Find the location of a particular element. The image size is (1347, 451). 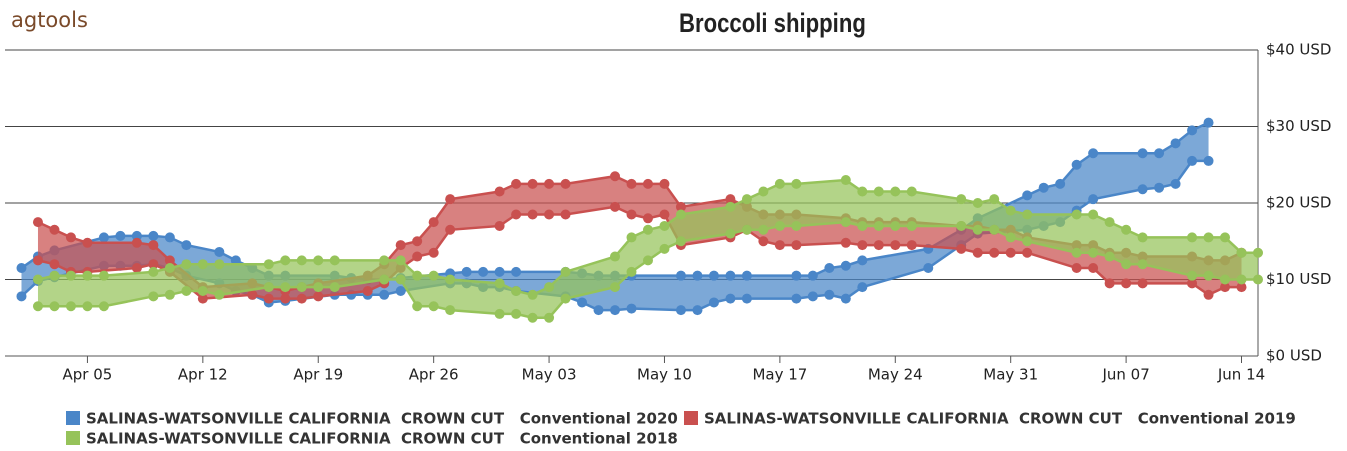

x-tick-label: May 17 is located at coordinates (779, 375).